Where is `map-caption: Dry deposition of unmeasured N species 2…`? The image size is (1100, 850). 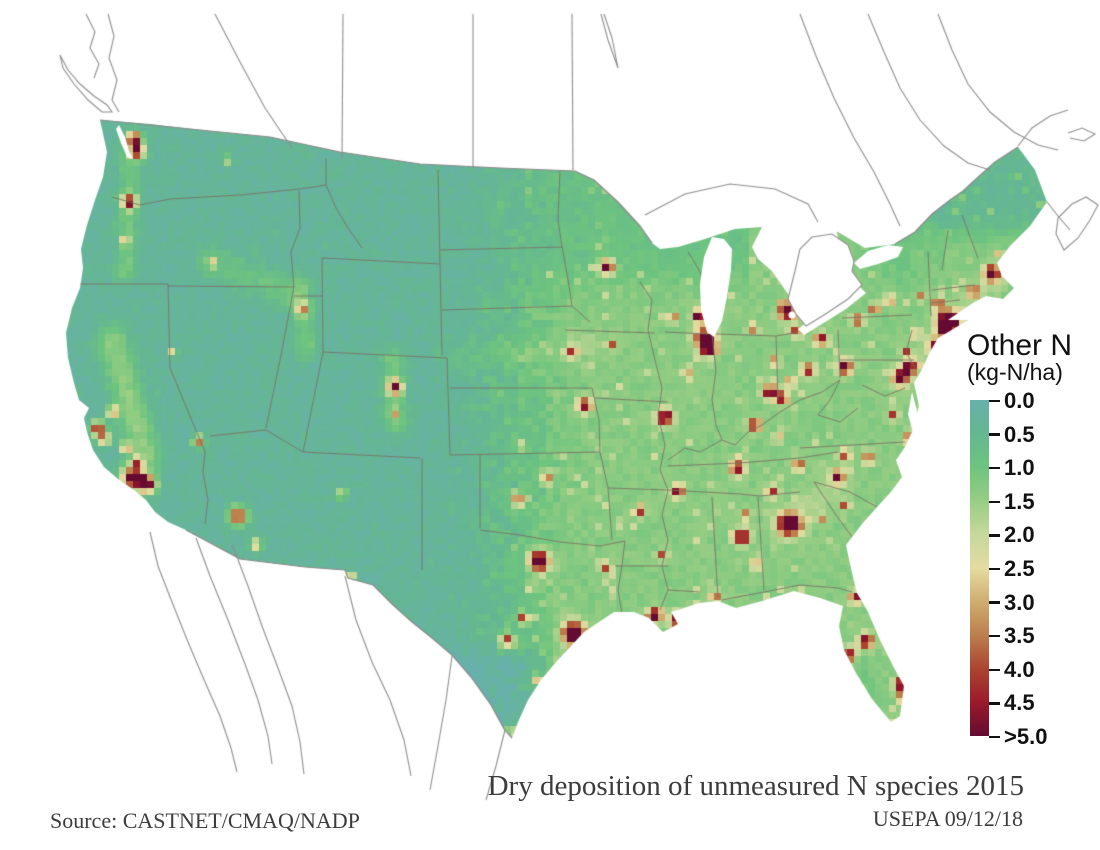 map-caption: Dry deposition of unmeasured N species 2… is located at coordinates (755, 786).